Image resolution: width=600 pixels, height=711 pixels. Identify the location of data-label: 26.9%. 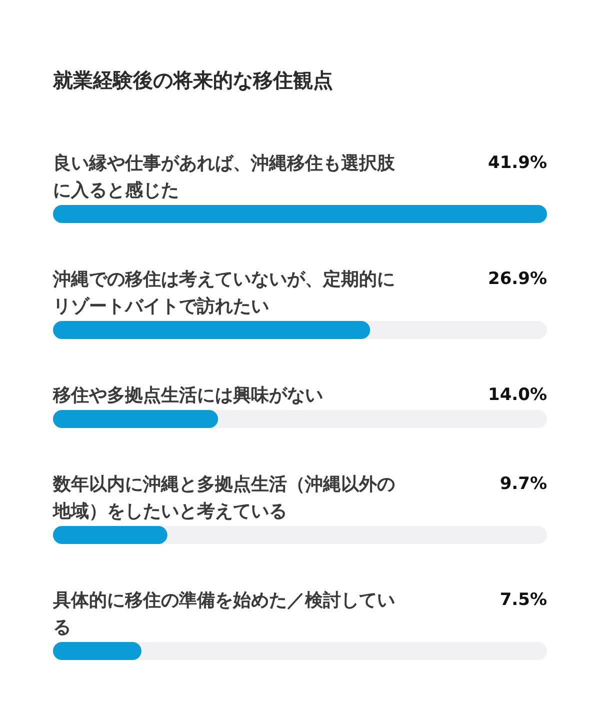
(517, 279).